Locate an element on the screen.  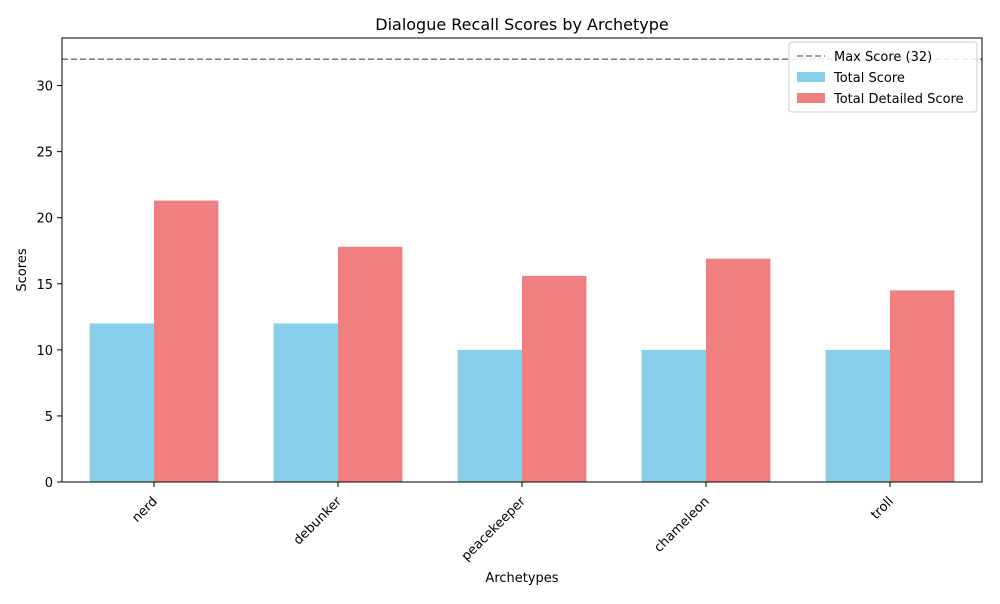
y-tick-label: 20 is located at coordinates (44, 219).